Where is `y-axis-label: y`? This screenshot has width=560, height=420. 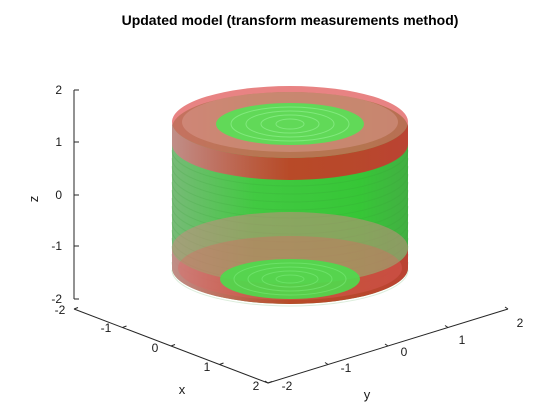 y-axis-label: y is located at coordinates (367, 394).